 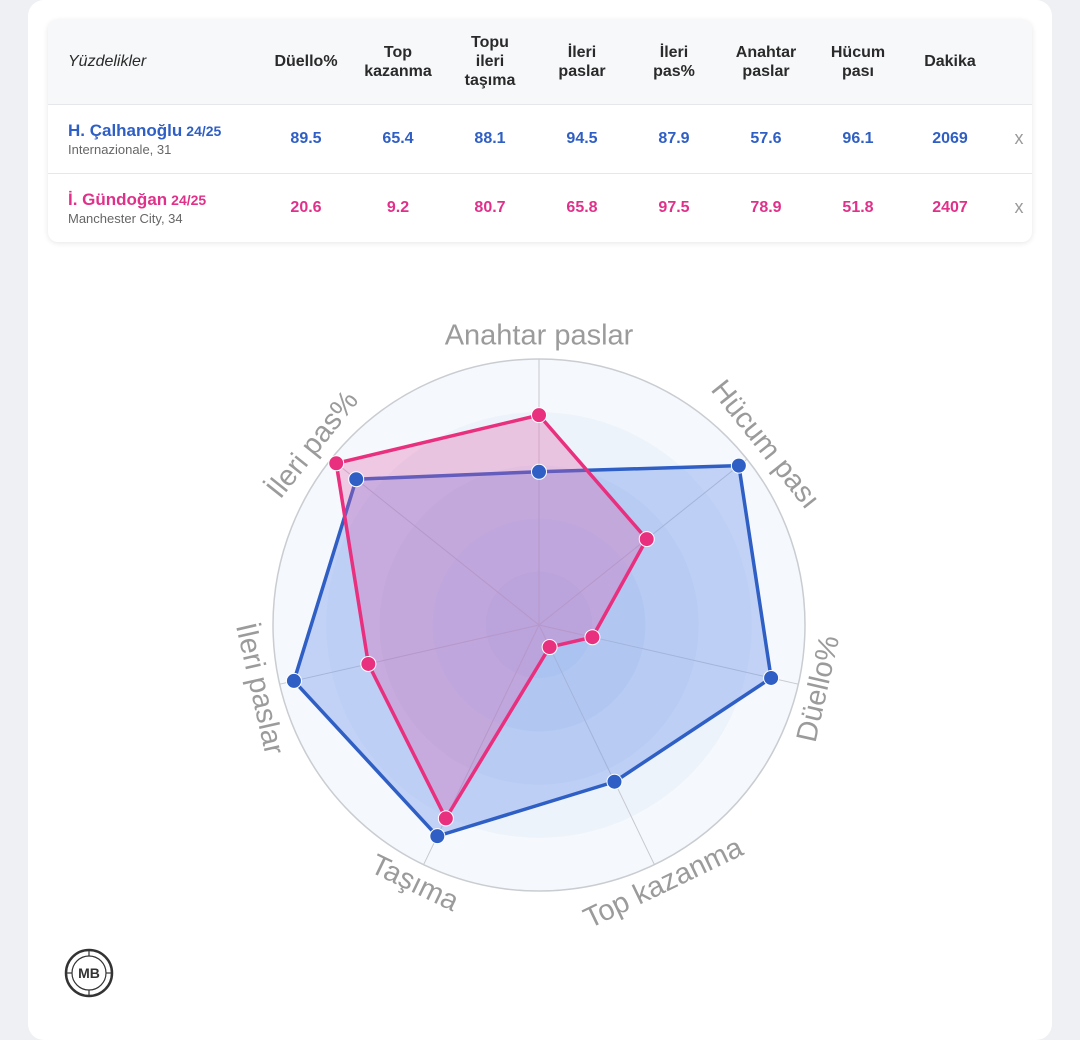 What do you see at coordinates (766, 138) in the screenshot?
I see `stat-value: 57.6` at bounding box center [766, 138].